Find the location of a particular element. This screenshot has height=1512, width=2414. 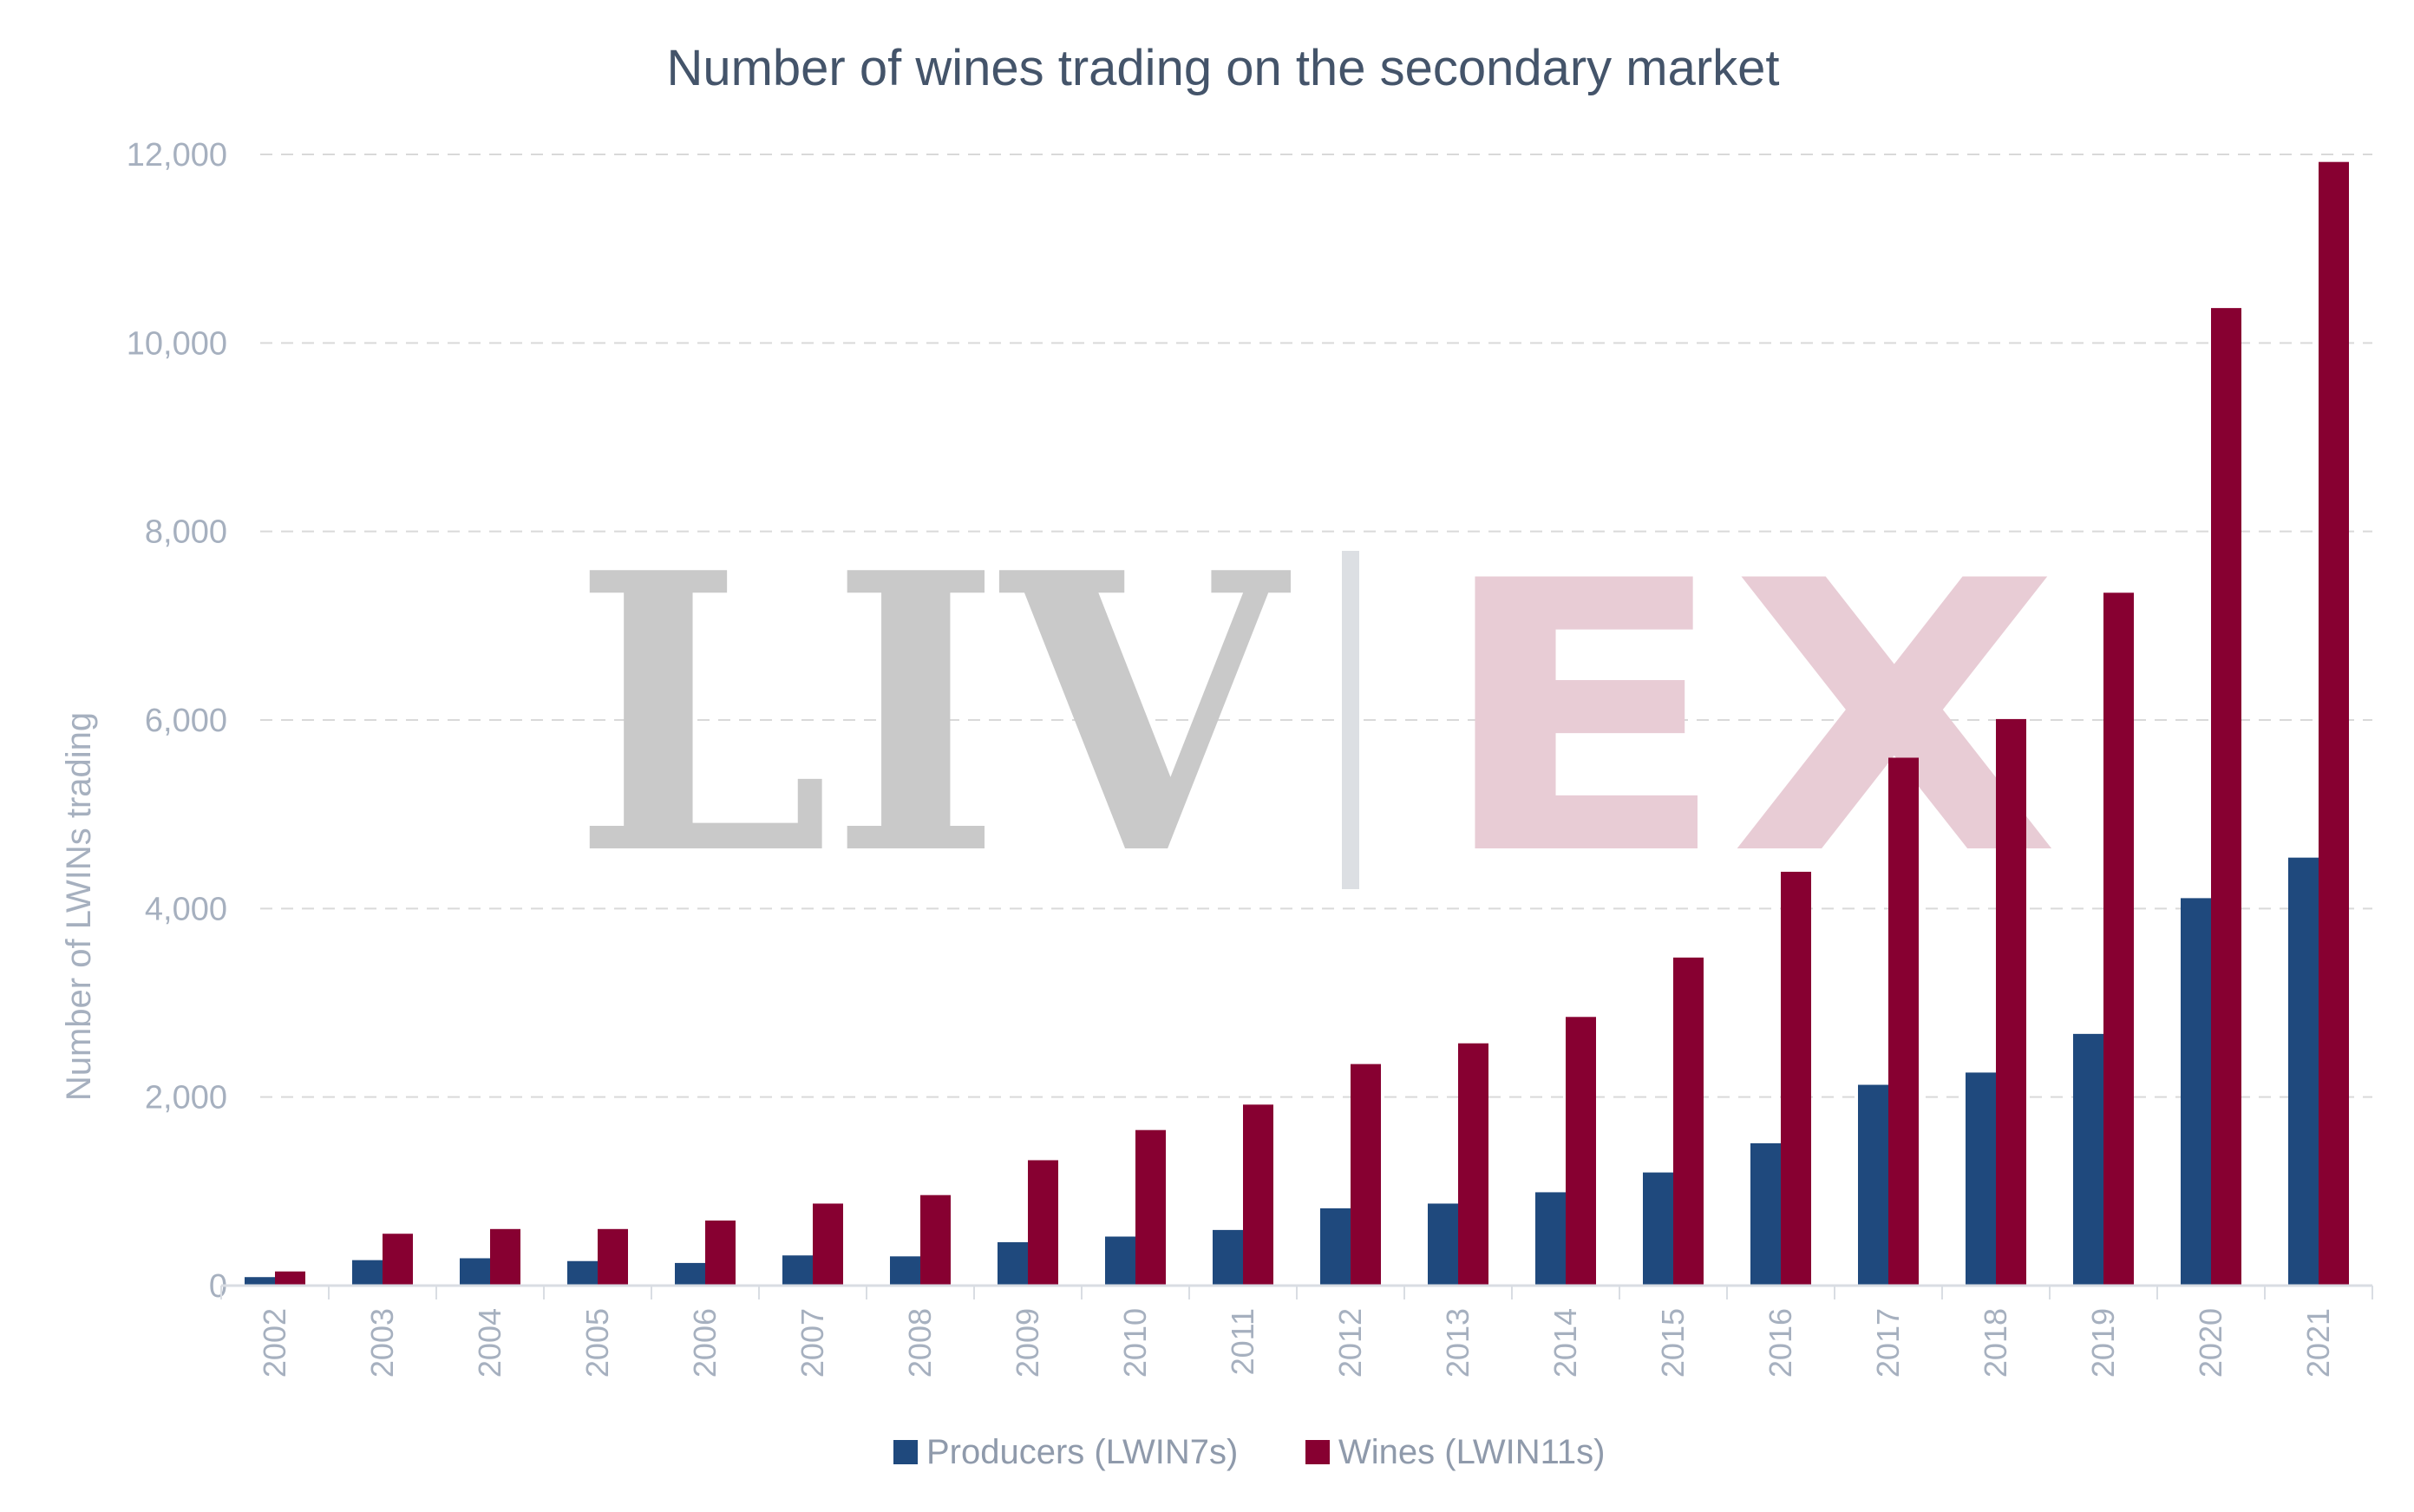

x-tick-label: 2010 is located at coordinates (1135, 1343).